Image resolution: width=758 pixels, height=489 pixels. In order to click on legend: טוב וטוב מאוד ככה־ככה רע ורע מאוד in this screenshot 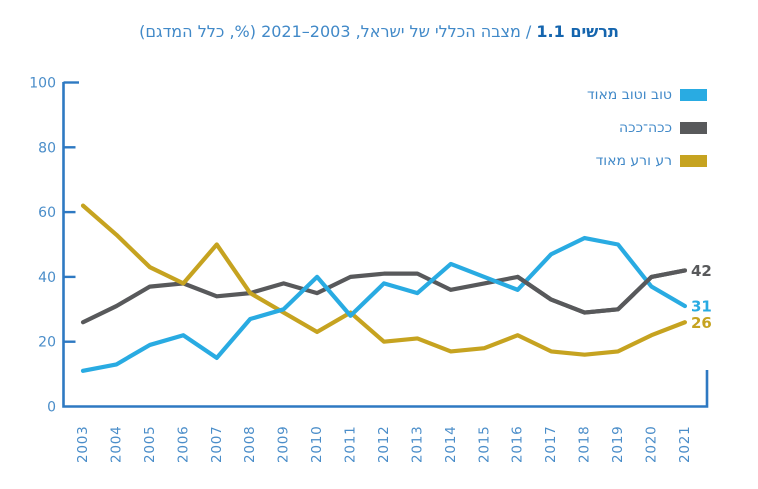, I will do `click(647, 136)`.